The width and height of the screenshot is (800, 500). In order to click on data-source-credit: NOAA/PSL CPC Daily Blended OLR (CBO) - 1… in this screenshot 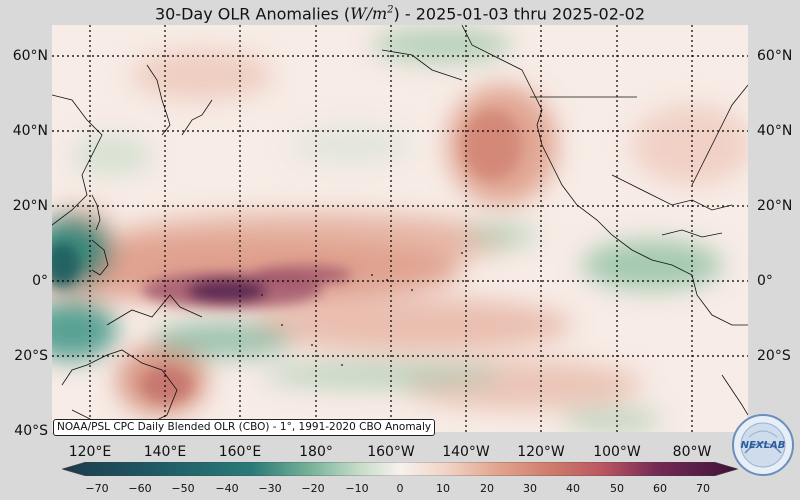, I will do `click(244, 427)`.